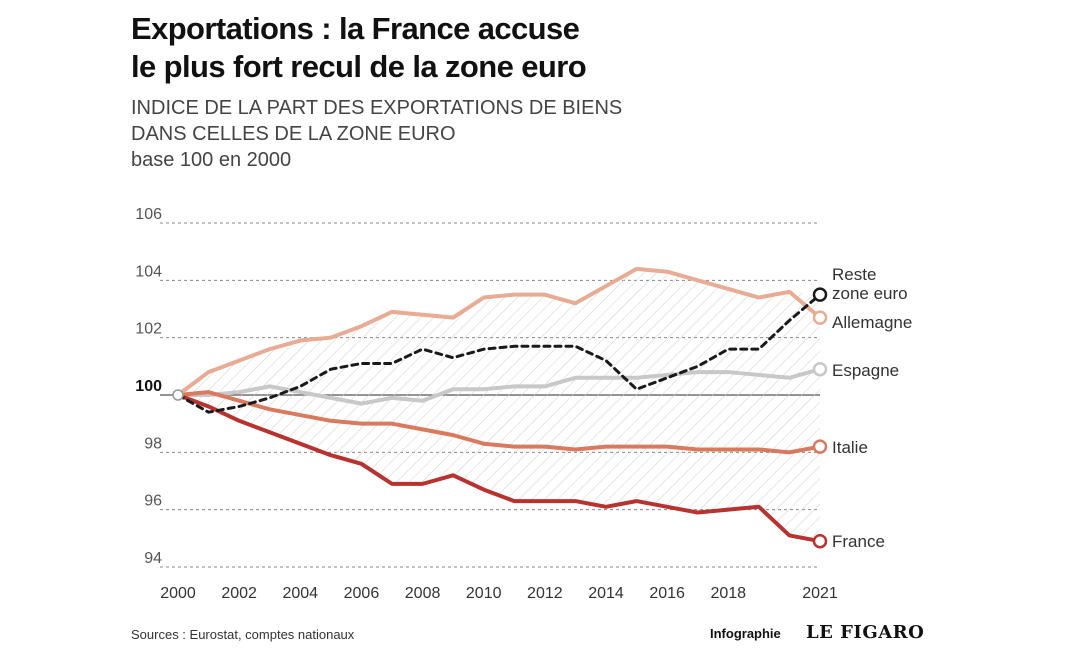  What do you see at coordinates (148, 386) in the screenshot?
I see `y-tick-label-100: 100` at bounding box center [148, 386].